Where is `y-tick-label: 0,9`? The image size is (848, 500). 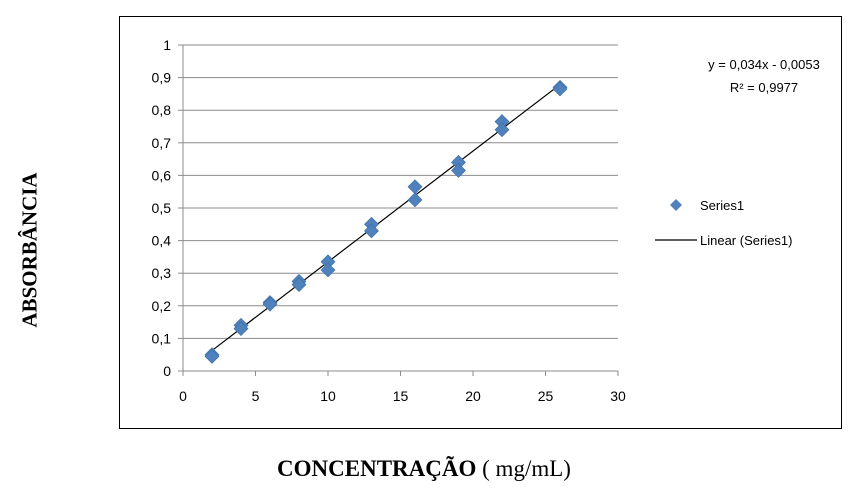
y-tick-label: 0,9 is located at coordinates (162, 78).